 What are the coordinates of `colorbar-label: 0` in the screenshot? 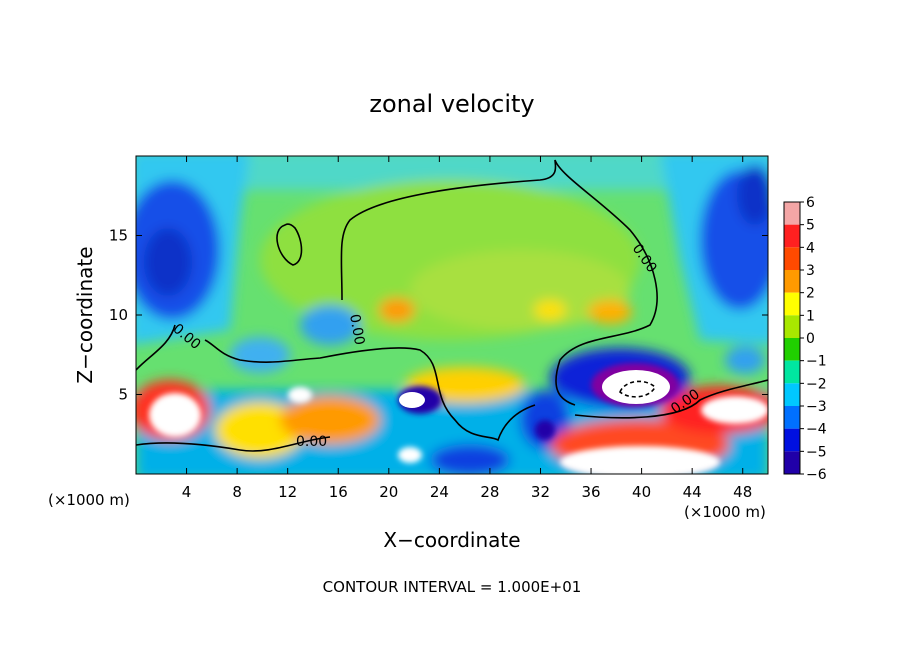 It's located at (810, 339).